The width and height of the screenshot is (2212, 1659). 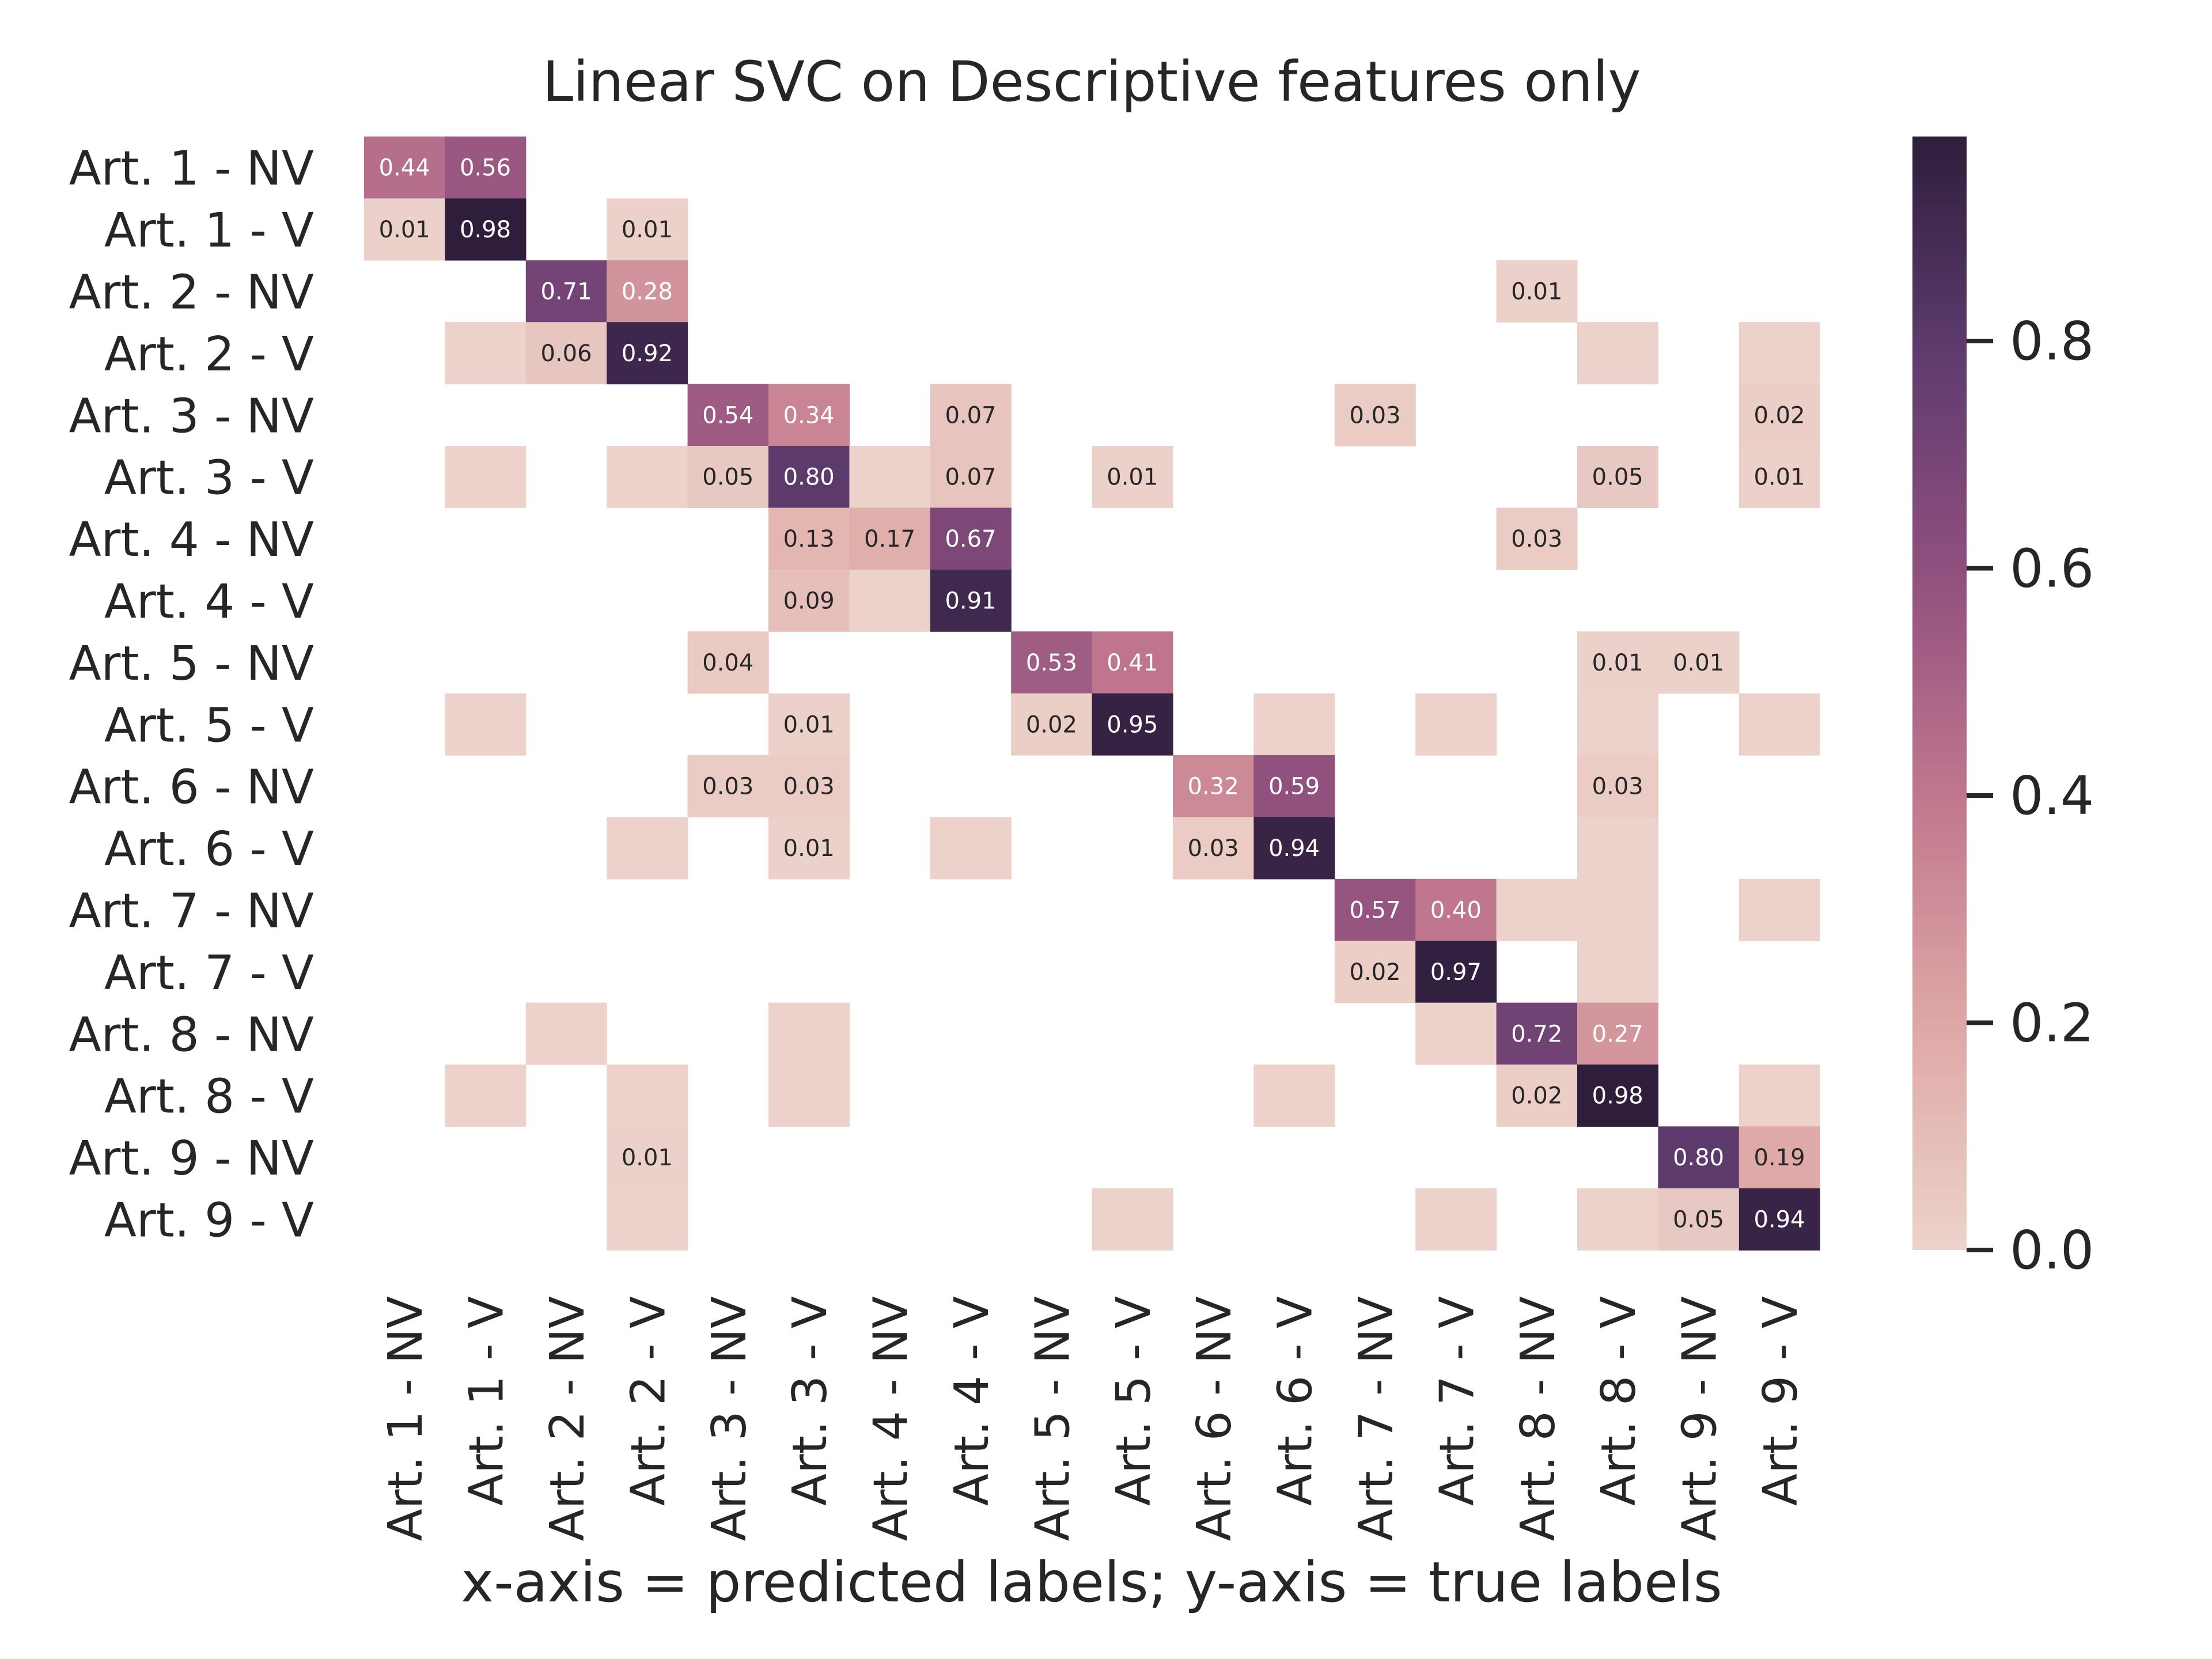 I want to click on y-tick-label: Art. 7 - NV, so click(x=191, y=911).